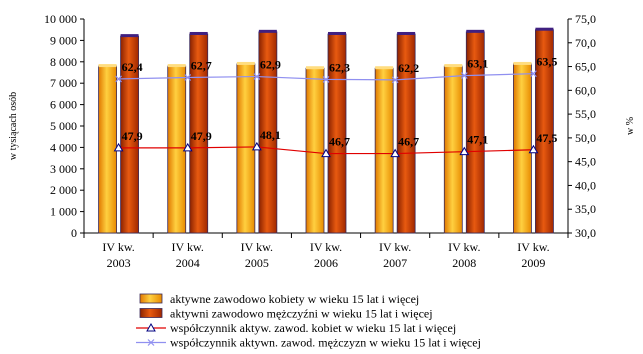 The image size is (643, 354). Describe the element at coordinates (63, 126) in the screenshot. I see `left-tick-label: 5 000` at that location.